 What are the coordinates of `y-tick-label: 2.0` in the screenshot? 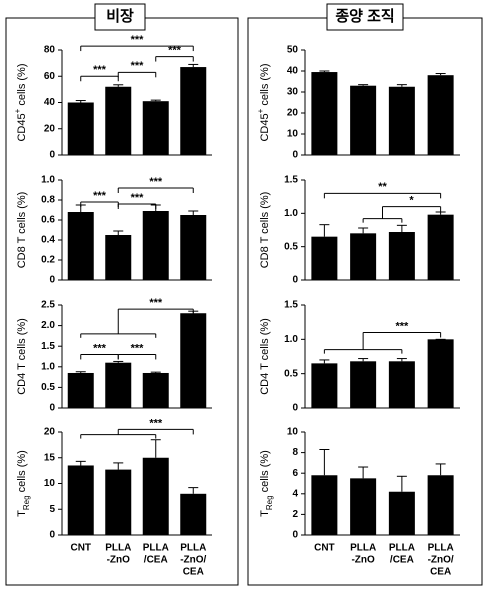 It's located at (48, 325).